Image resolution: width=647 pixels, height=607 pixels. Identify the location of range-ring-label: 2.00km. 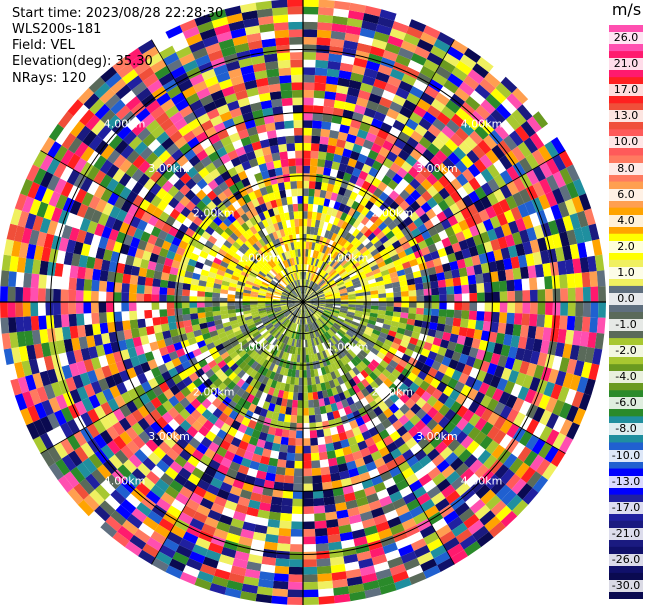
(393, 213).